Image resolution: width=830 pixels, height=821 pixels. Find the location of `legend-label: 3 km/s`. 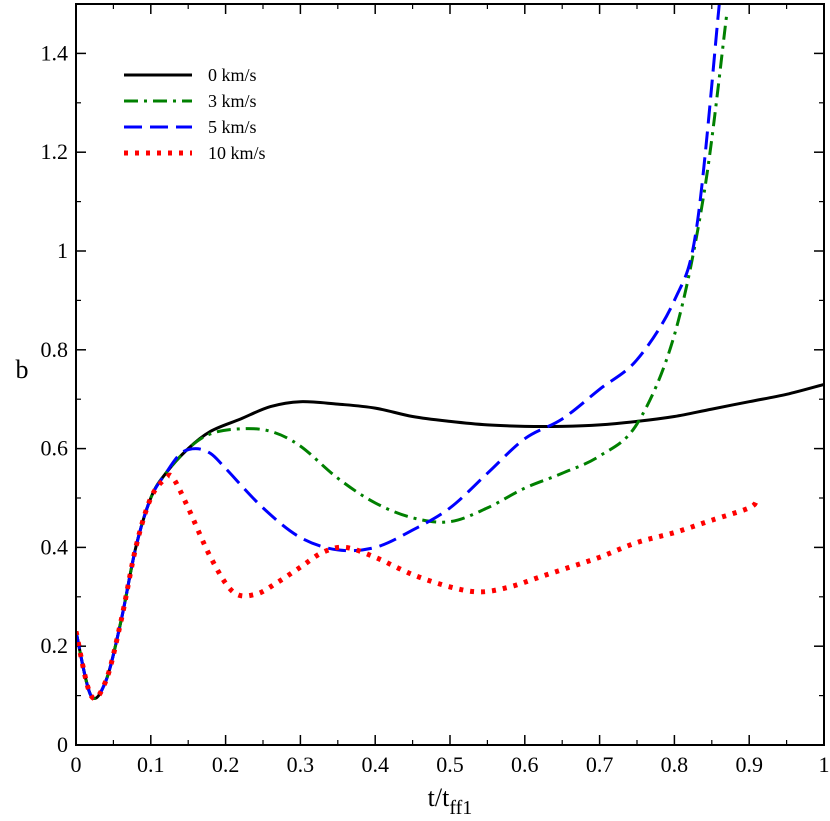

legend-label: 3 km/s is located at coordinates (232, 101).